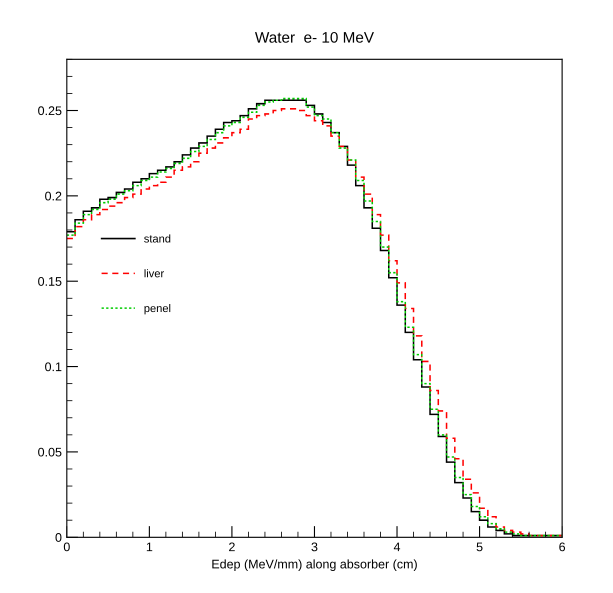 This screenshot has width=613, height=593. Describe the element at coordinates (314, 565) in the screenshot. I see `x-axis-title: Edep (MeV/mm) along absorber (cm)` at that location.